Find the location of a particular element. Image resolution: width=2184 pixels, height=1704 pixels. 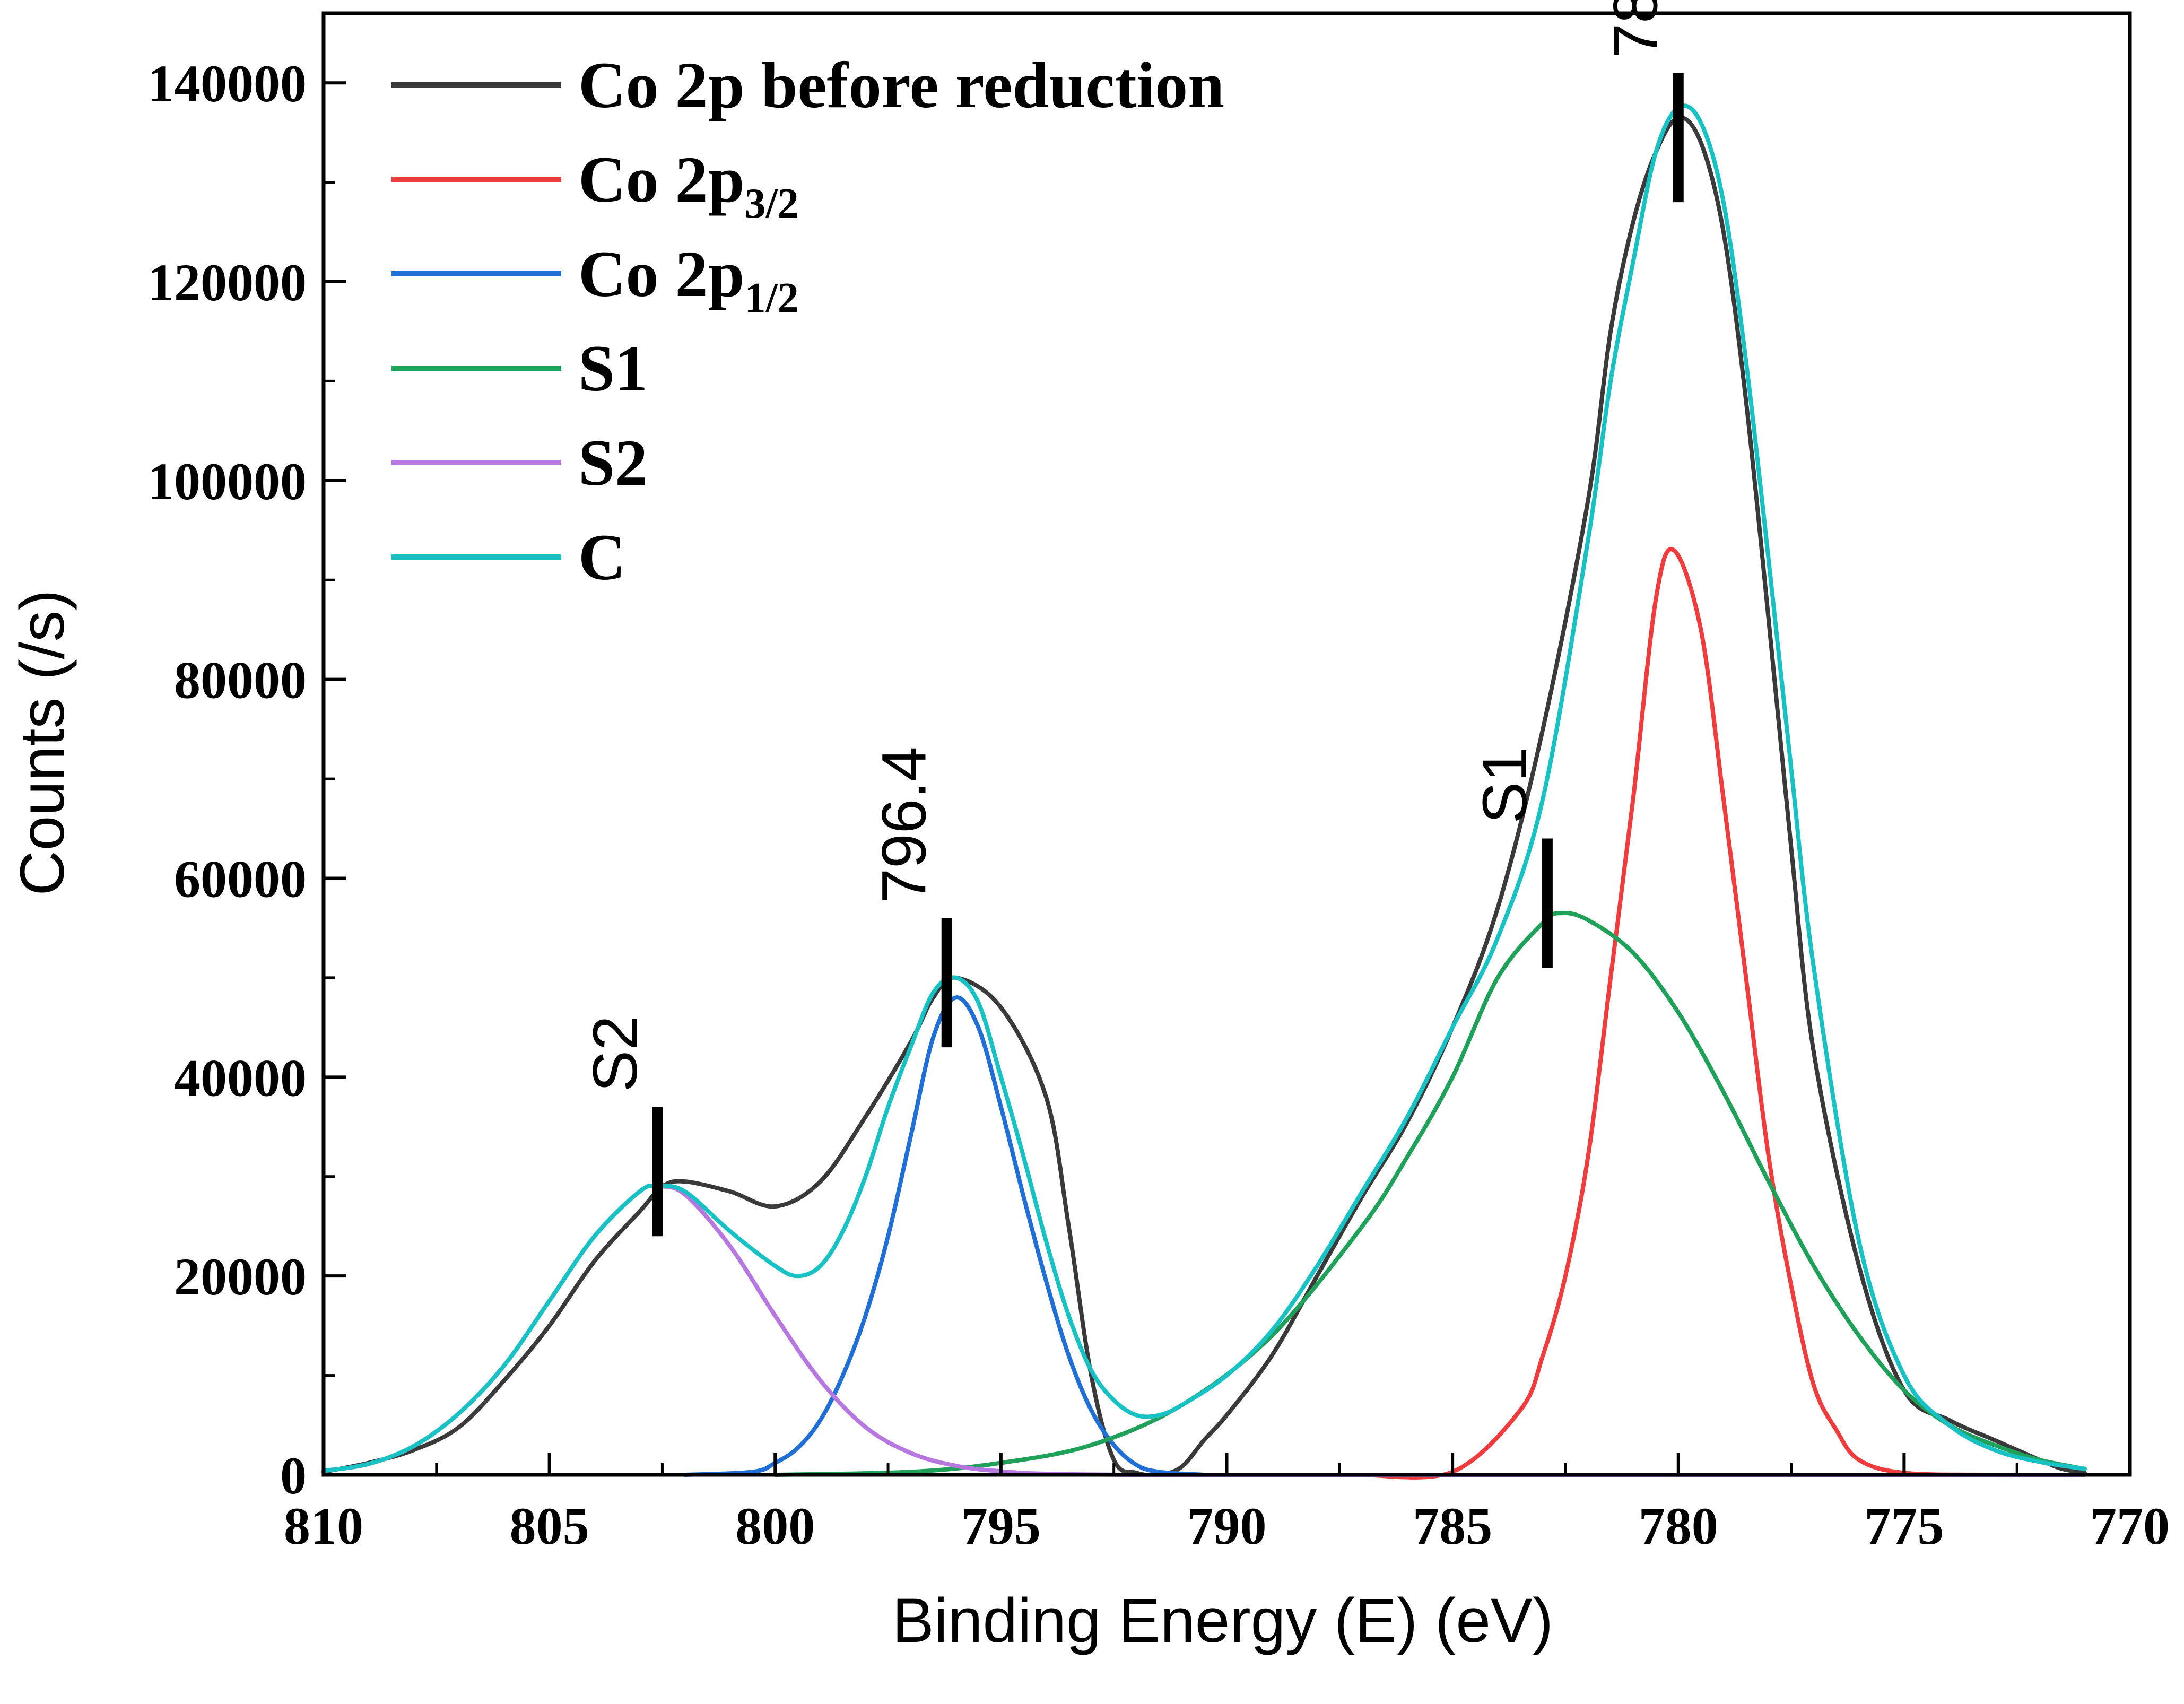

x-tick-label: 770 is located at coordinates (2130, 1526).